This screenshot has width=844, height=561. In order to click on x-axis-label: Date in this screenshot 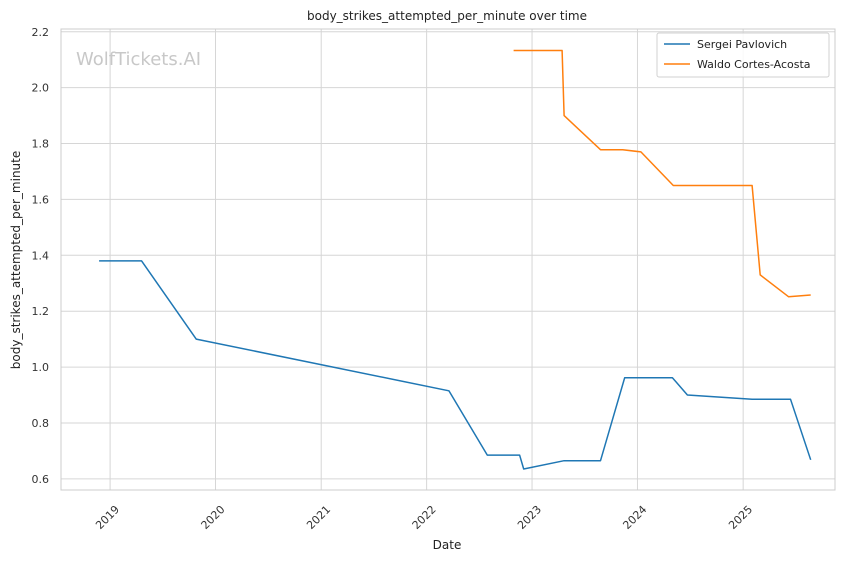, I will do `click(447, 545)`.